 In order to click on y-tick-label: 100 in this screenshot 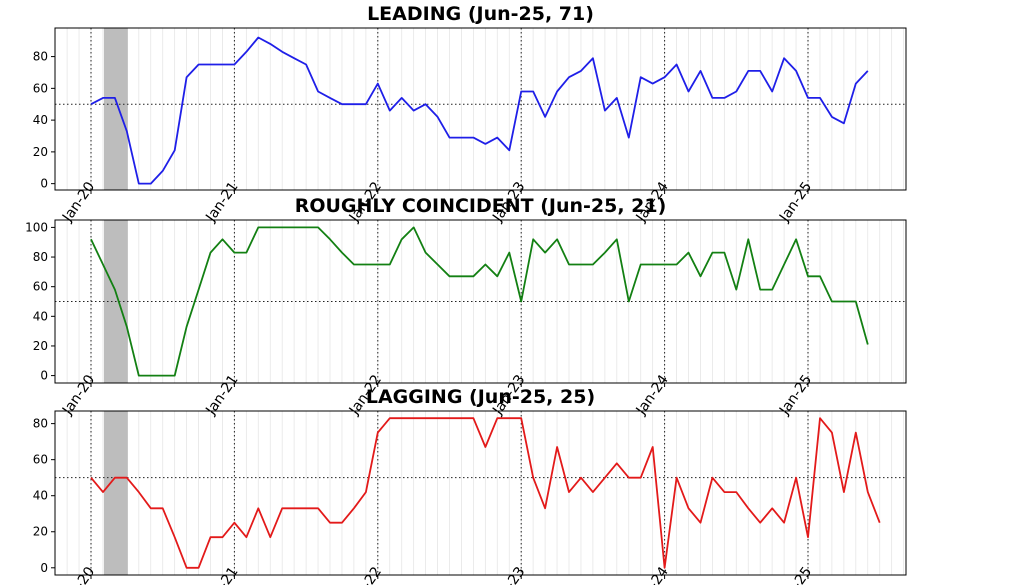, I will do `click(36, 227)`.